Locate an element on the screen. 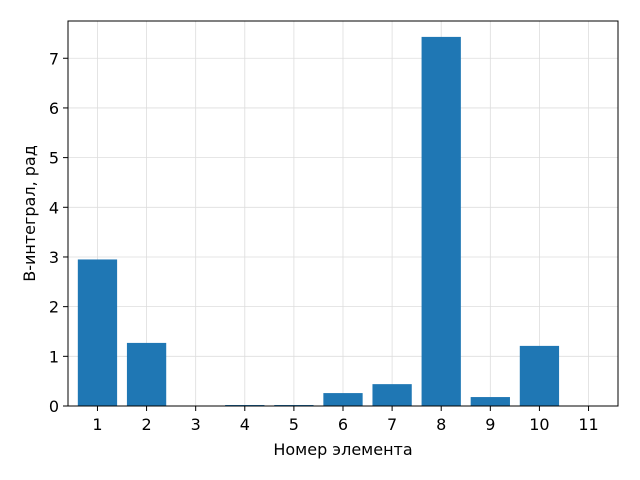  y-axis-label: B-интеграл, рад is located at coordinates (29, 213).